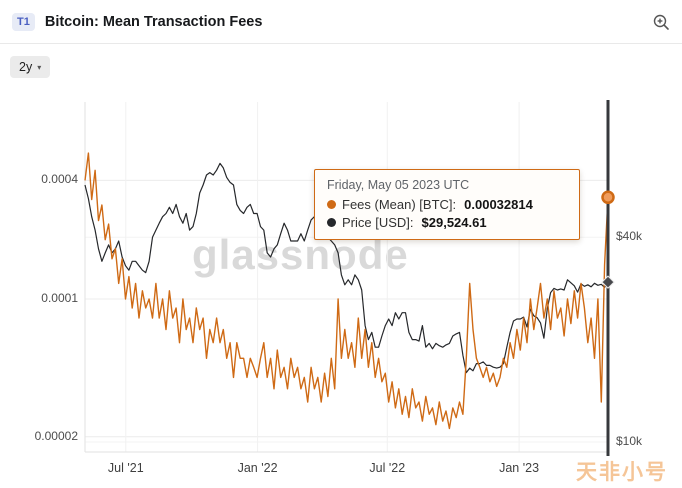 This screenshot has width=682, height=488. What do you see at coordinates (399, 204) in the screenshot?
I see `tooltip-fees-label: Fees (Mean) [BTC]:` at bounding box center [399, 204].